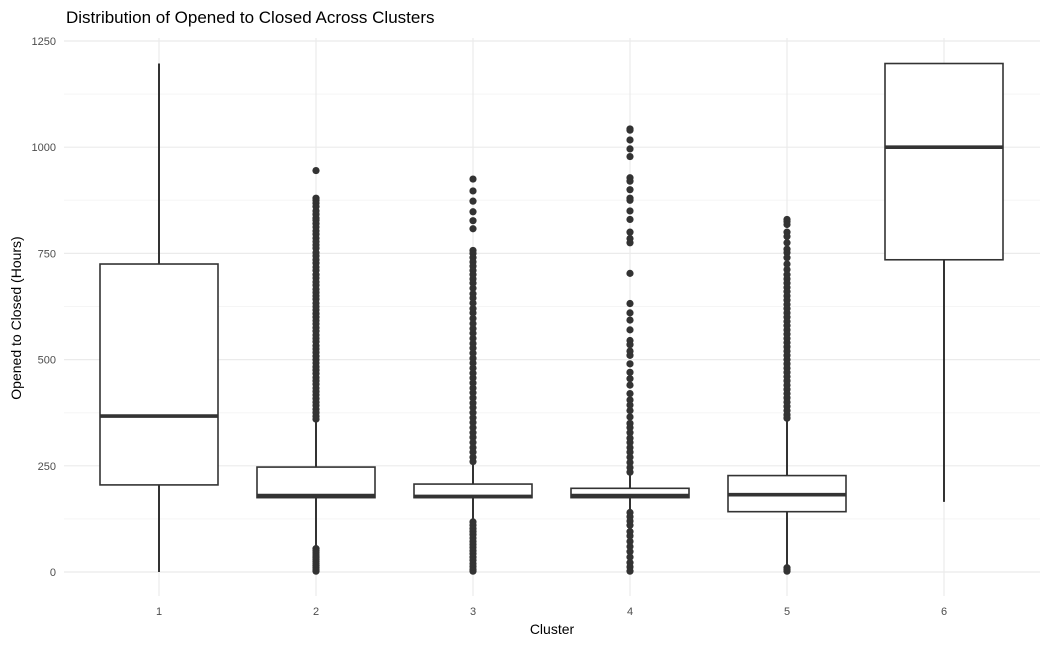  What do you see at coordinates (552, 629) in the screenshot?
I see `x-axis-title: Cluster` at bounding box center [552, 629].